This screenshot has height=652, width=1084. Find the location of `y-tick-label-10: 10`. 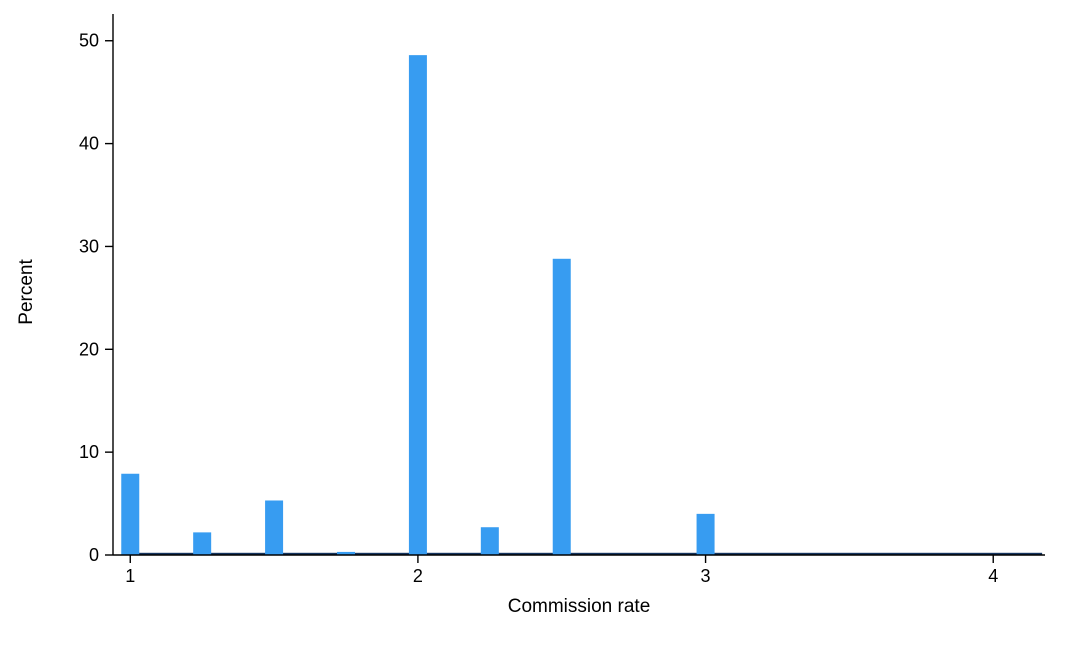

y-tick-label-10: 10 is located at coordinates (89, 452).